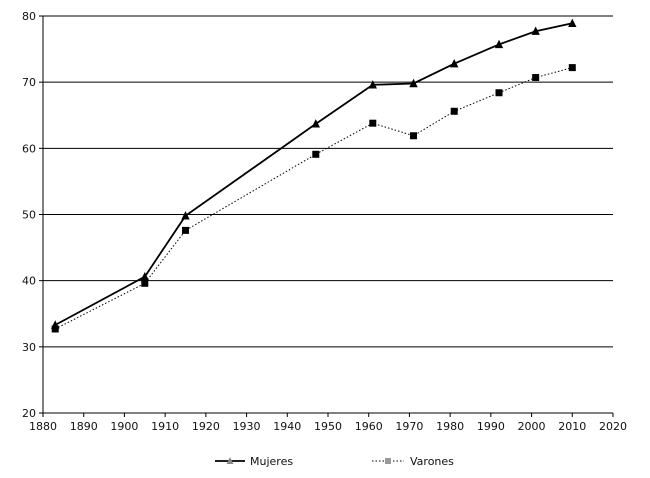 Image resolution: width=650 pixels, height=478 pixels. Describe the element at coordinates (230, 460) in the screenshot. I see `legend-marker-mujeres` at that location.